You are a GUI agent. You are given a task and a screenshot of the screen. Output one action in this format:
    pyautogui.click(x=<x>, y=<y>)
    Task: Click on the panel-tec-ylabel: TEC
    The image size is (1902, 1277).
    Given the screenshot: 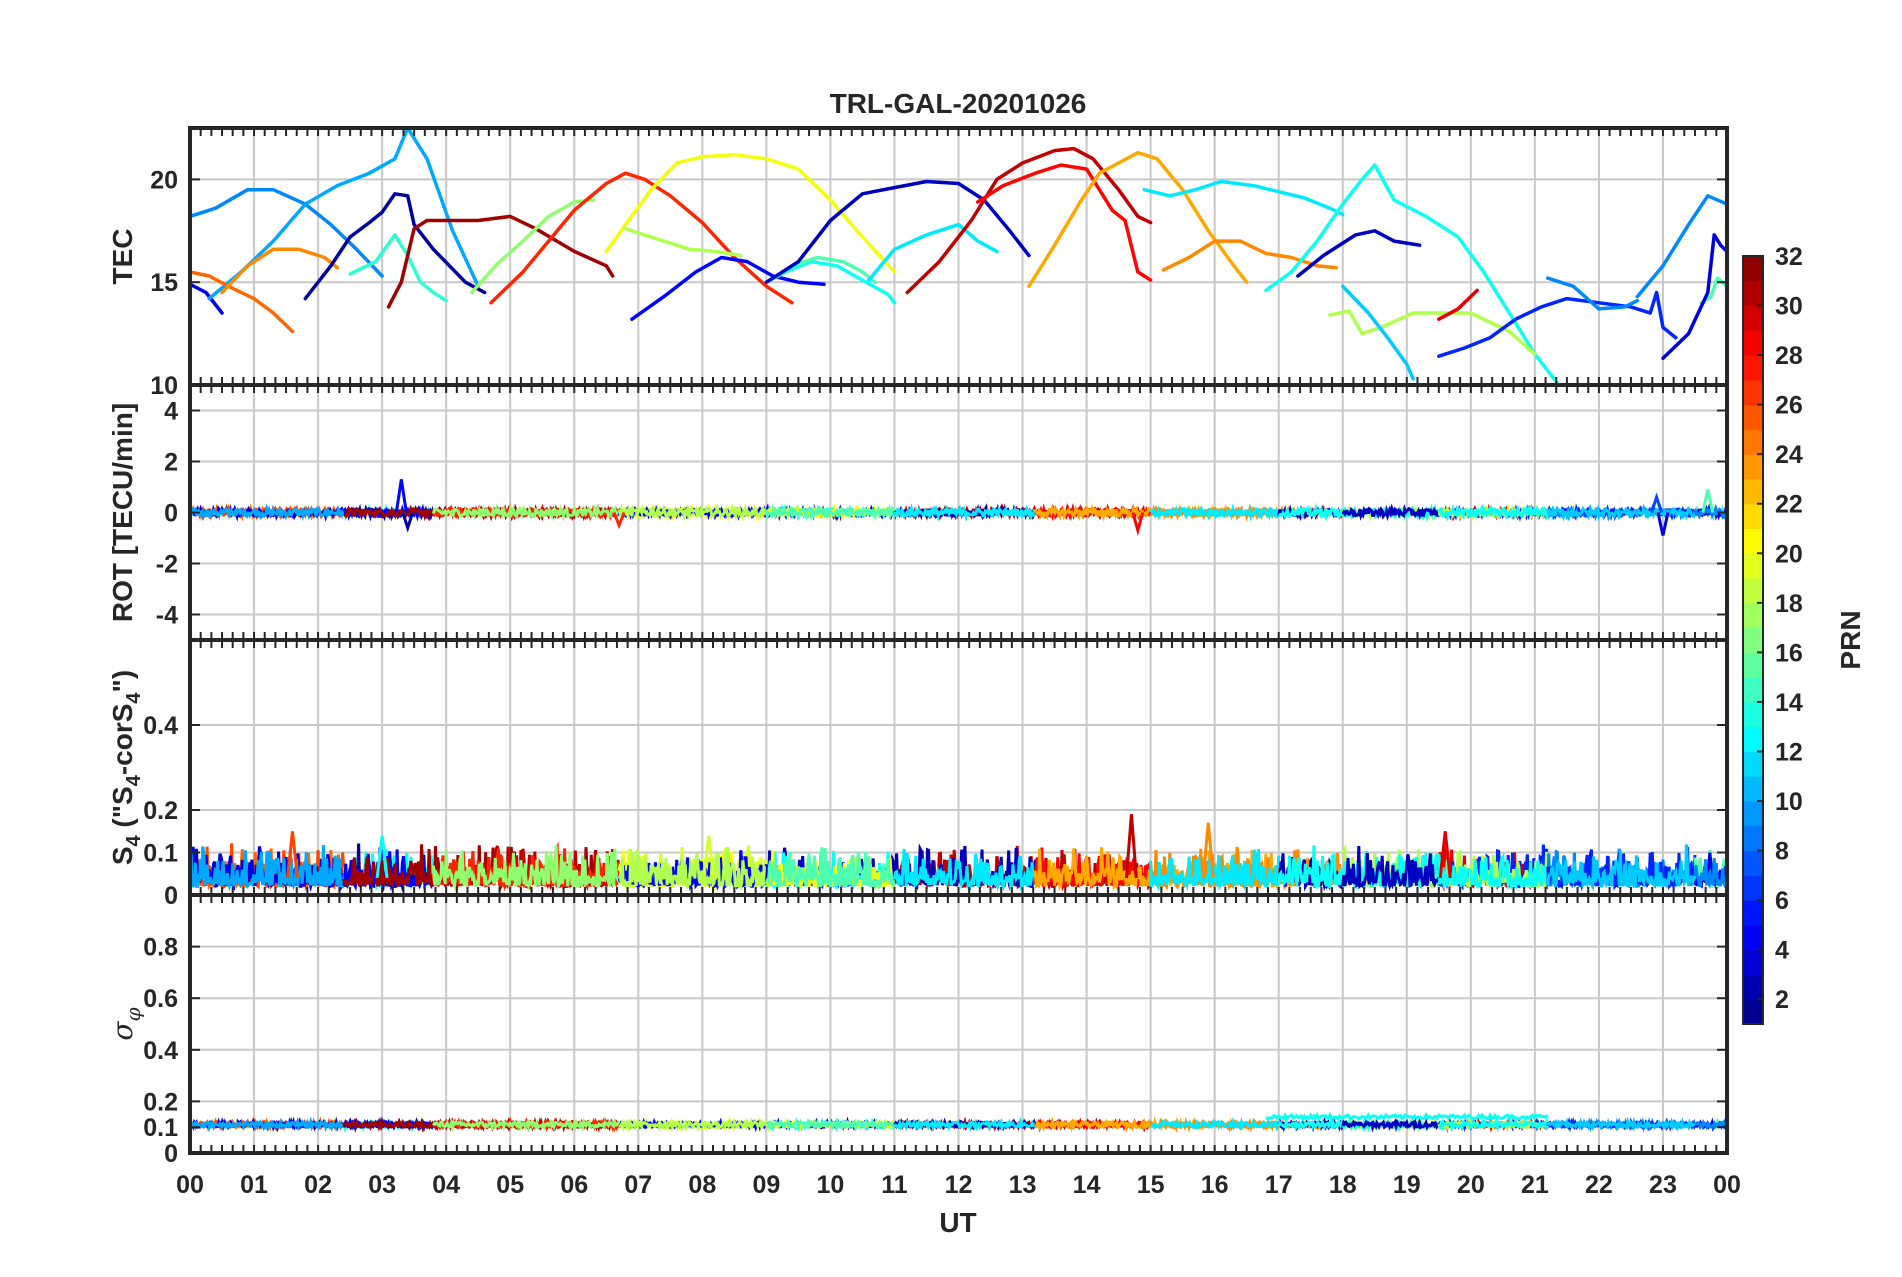 What is the action you would take?
    pyautogui.click(x=122, y=257)
    